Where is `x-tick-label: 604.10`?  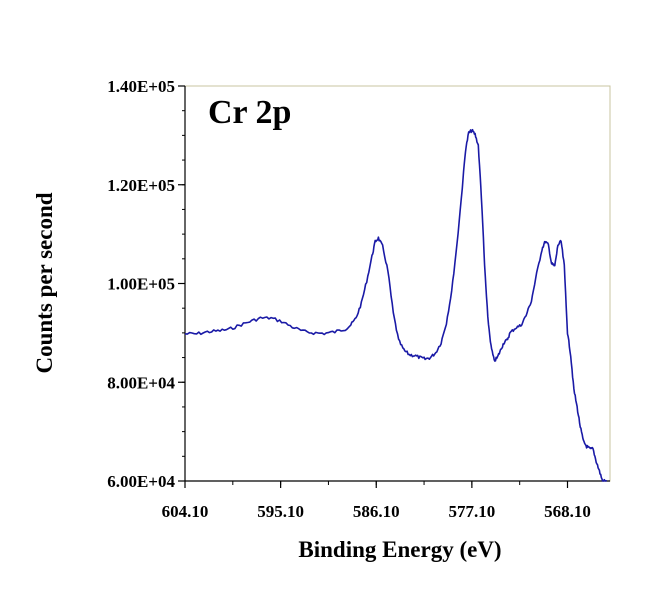 x-tick-label: 604.10 is located at coordinates (185, 511).